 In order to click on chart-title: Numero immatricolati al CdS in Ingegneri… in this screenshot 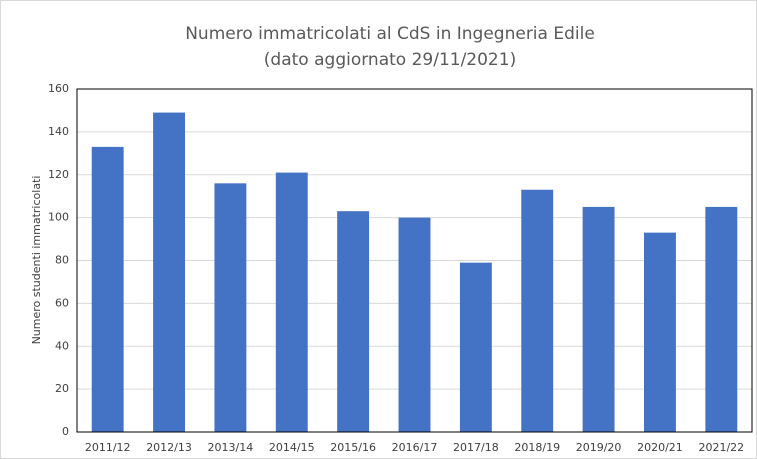, I will do `click(390, 34)`.